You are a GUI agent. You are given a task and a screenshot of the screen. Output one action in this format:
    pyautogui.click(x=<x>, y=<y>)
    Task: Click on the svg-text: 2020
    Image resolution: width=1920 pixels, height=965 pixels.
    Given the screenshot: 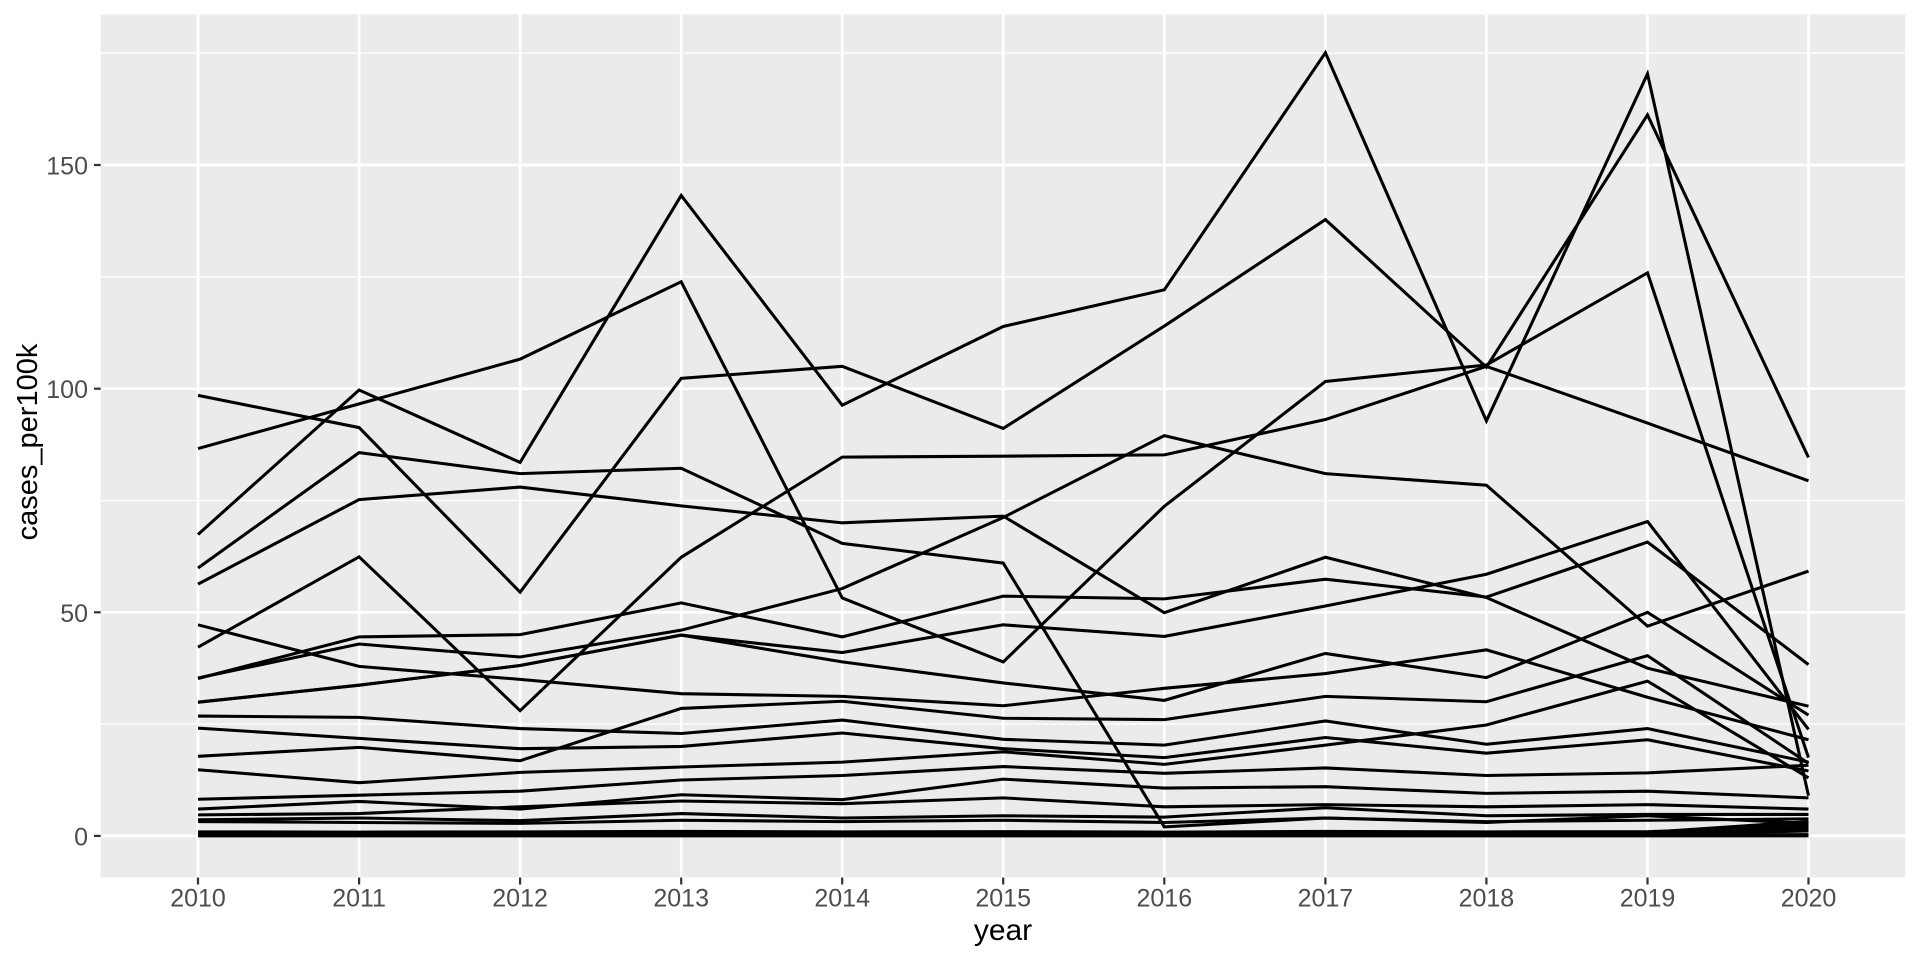 What is the action you would take?
    pyautogui.click(x=1809, y=899)
    